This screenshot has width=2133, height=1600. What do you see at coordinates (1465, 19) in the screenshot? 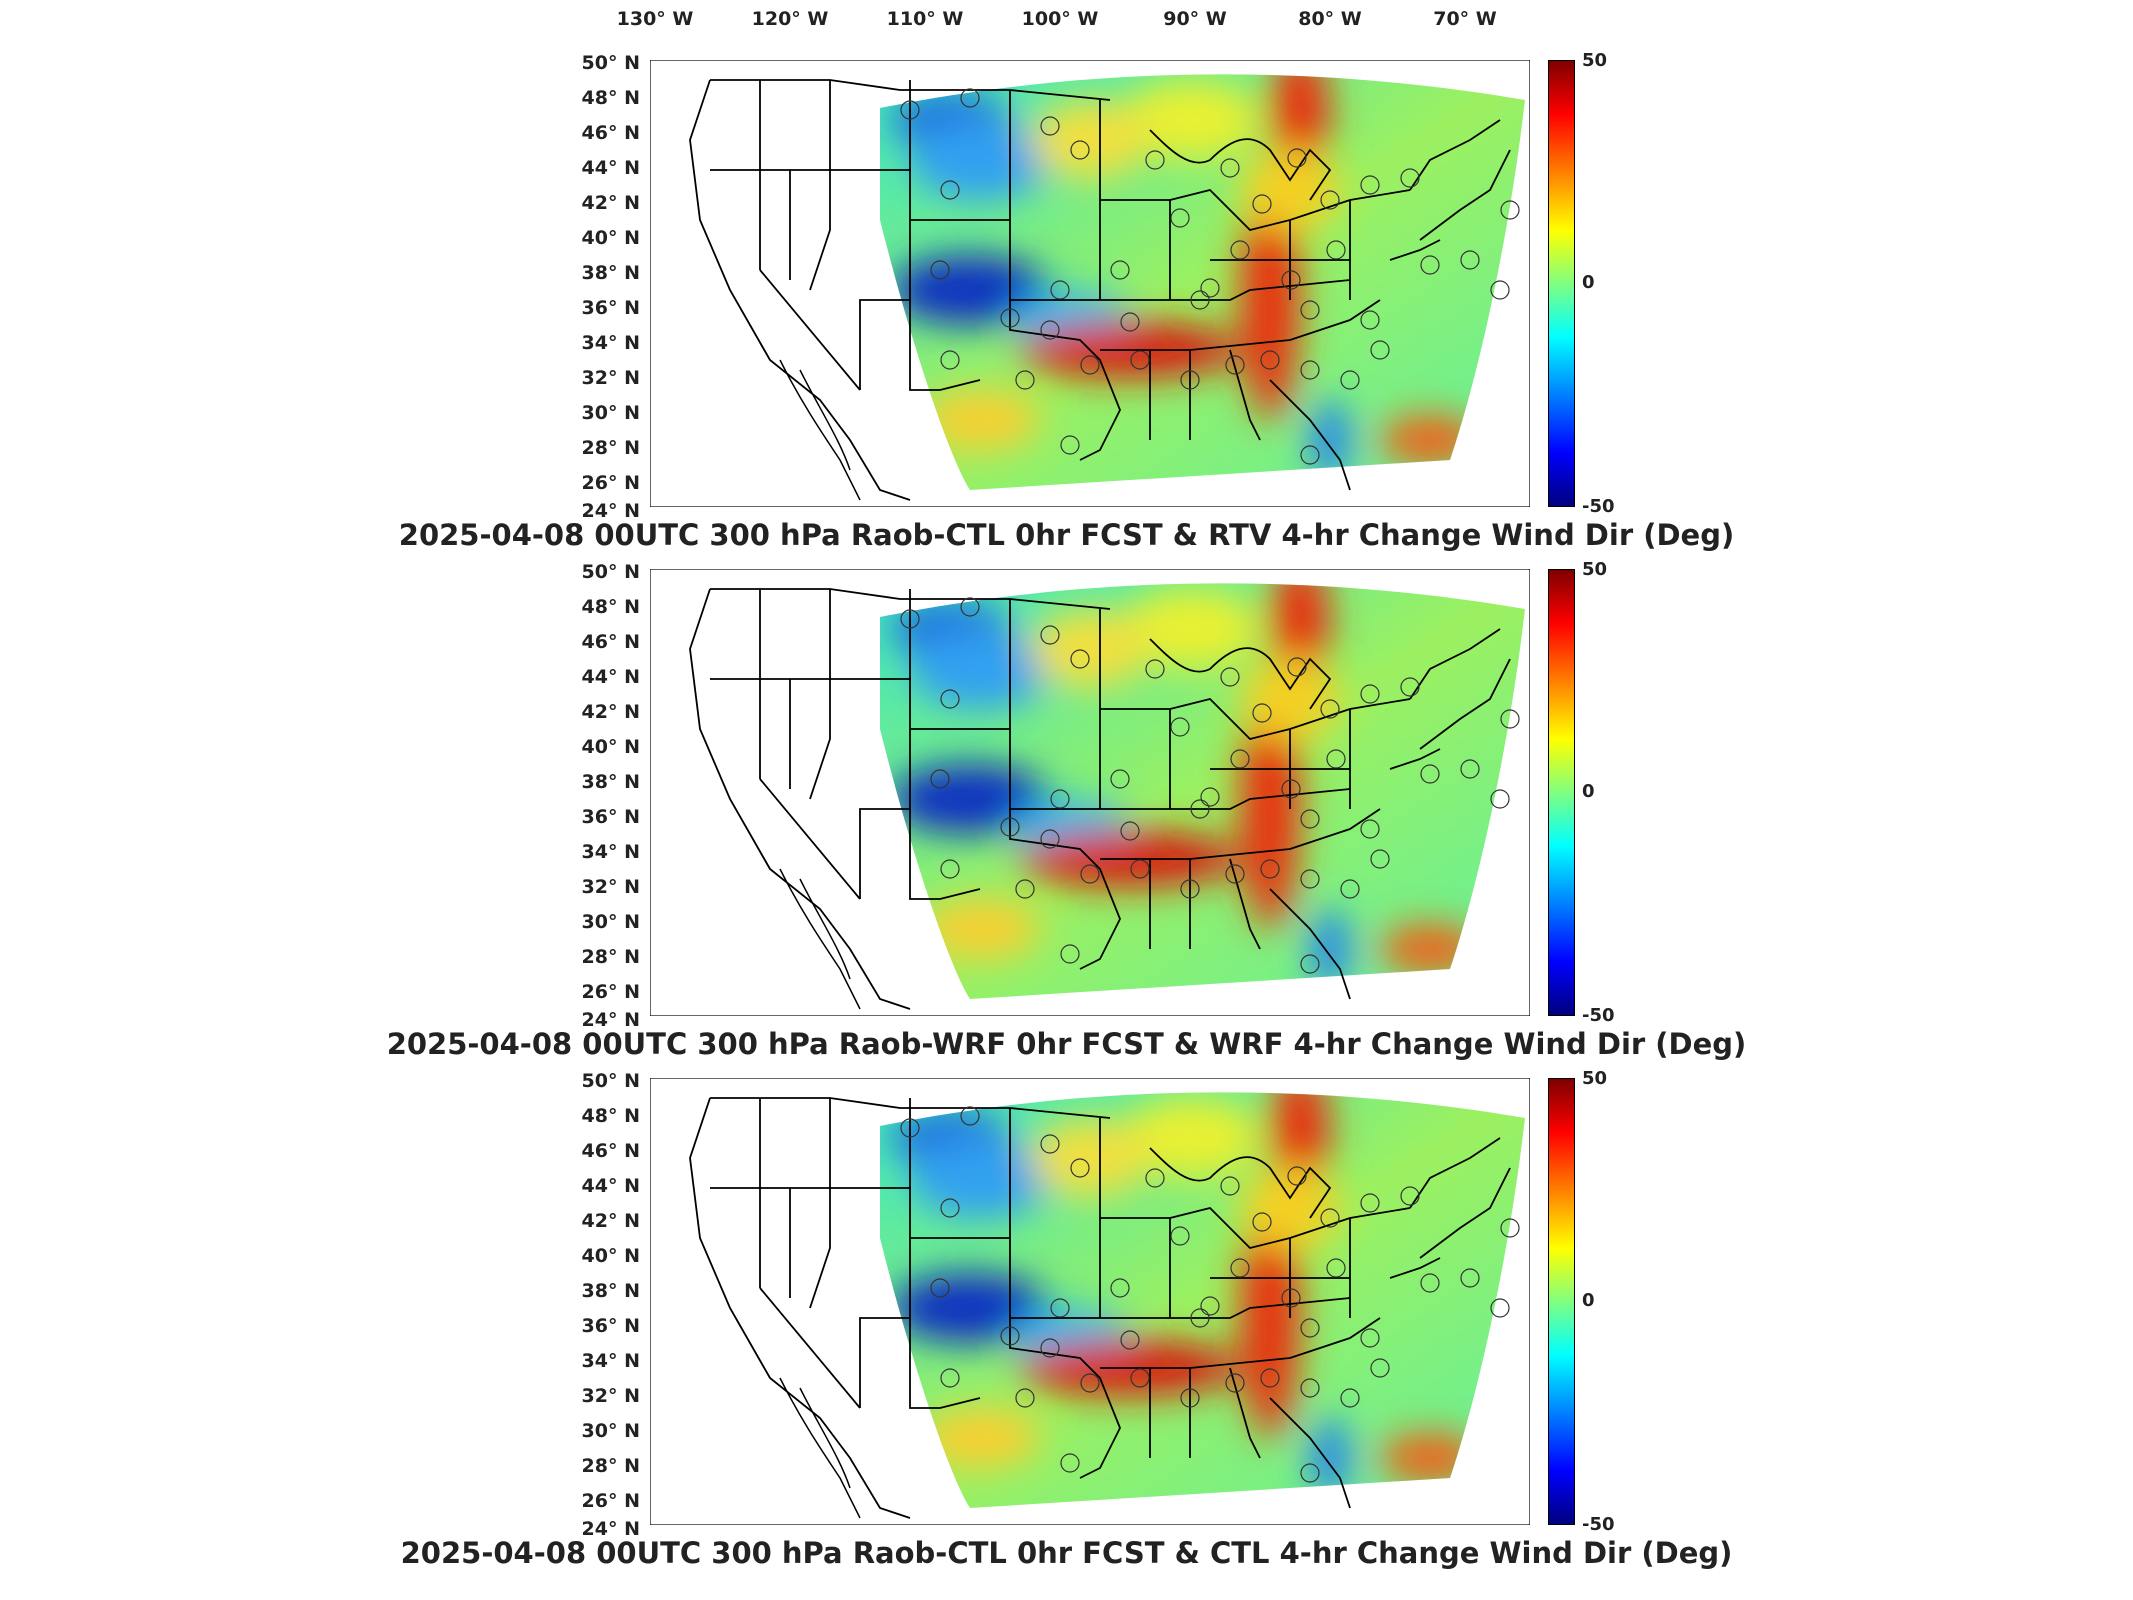
I see `longitude-label: 70° W` at bounding box center [1465, 19].